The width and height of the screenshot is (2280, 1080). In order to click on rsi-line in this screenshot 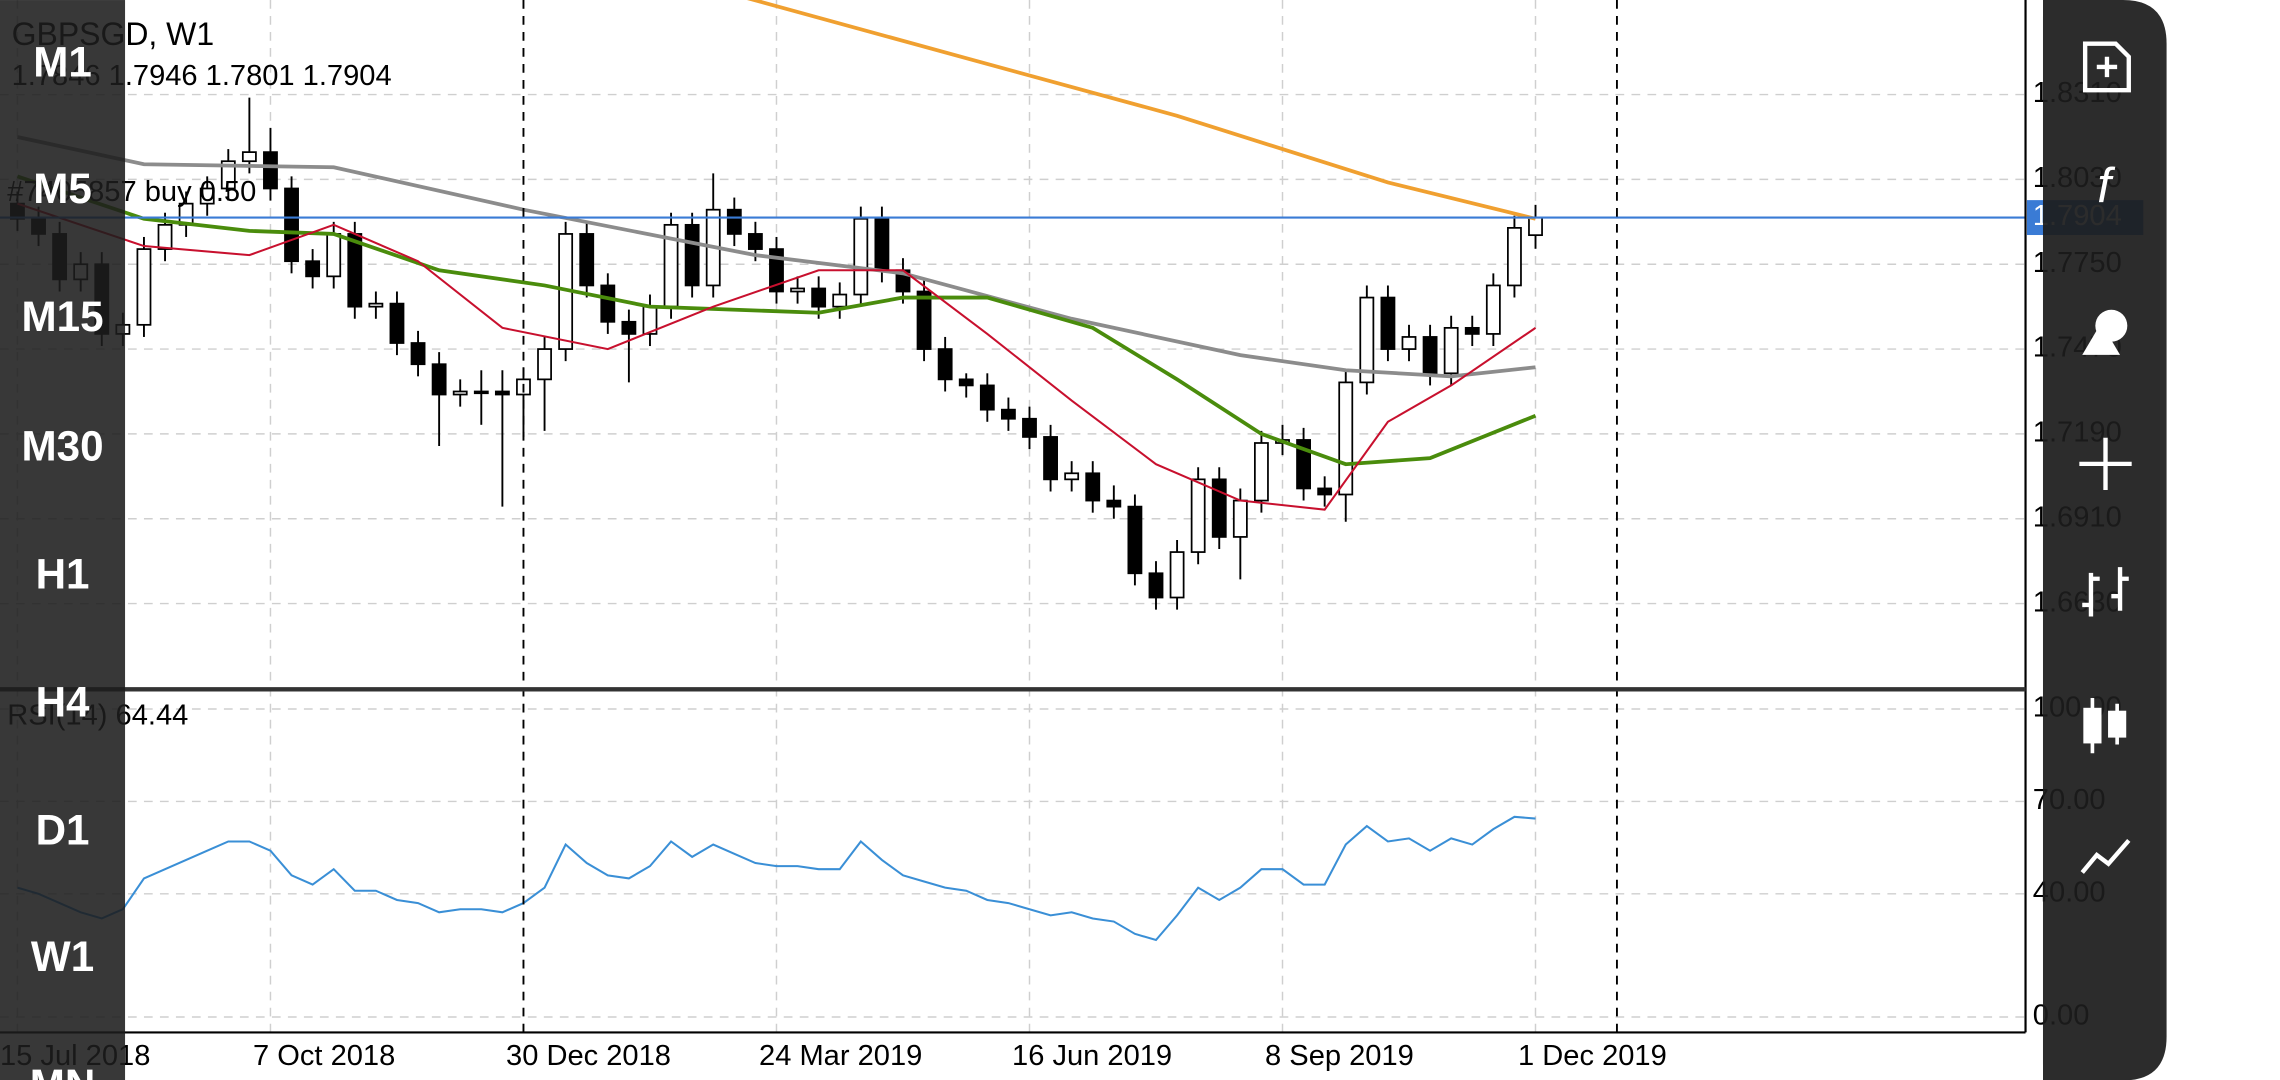, I will do `click(776, 878)`.